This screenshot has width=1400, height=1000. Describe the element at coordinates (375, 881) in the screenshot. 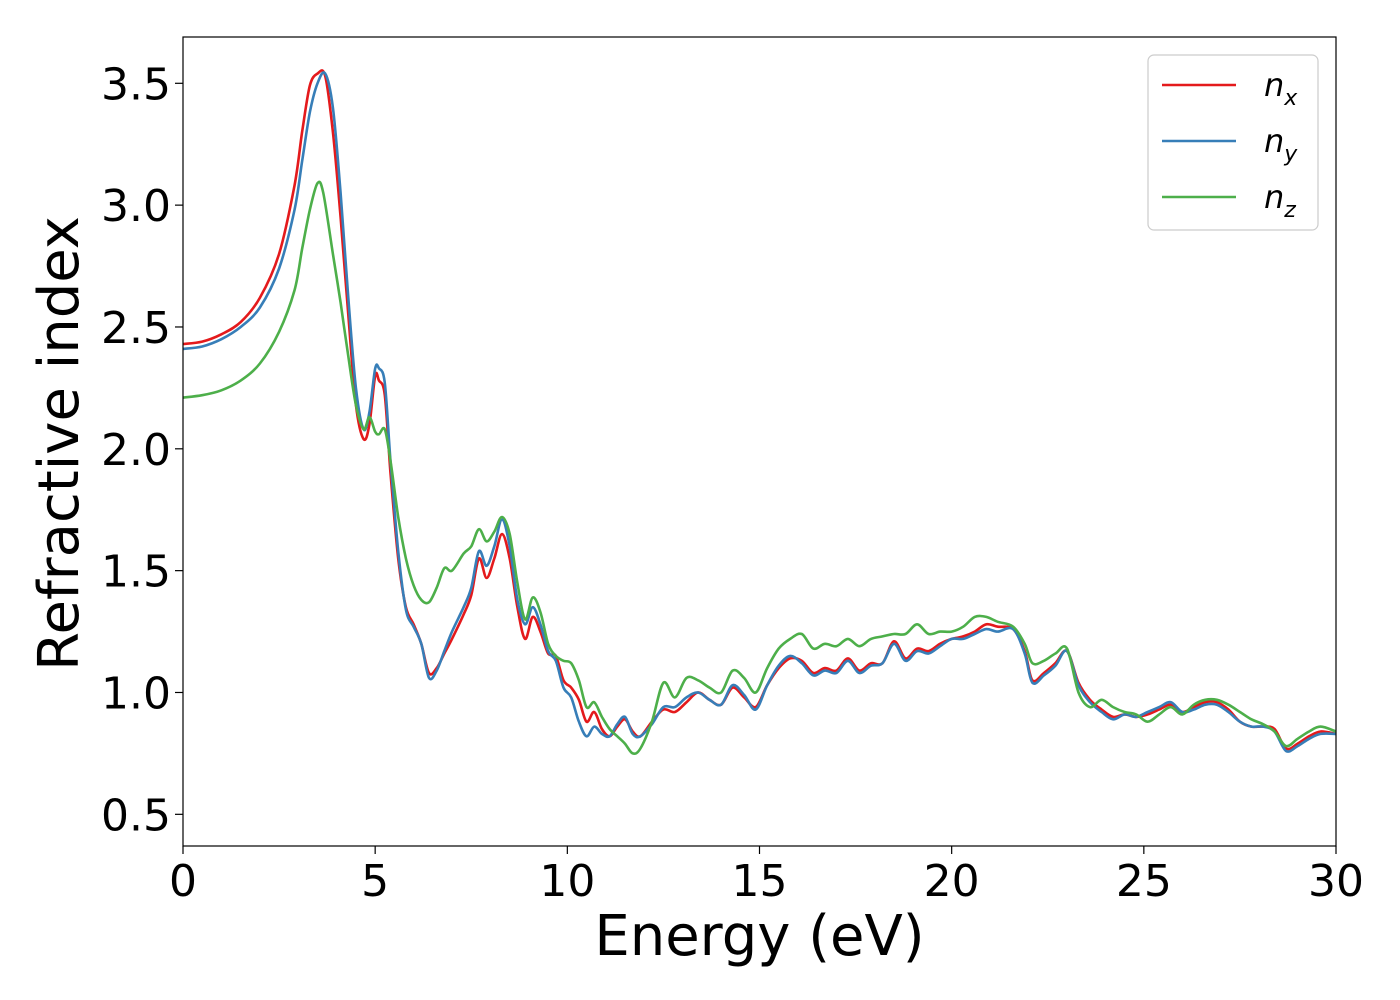

I see `x-tick-label: 5` at that location.